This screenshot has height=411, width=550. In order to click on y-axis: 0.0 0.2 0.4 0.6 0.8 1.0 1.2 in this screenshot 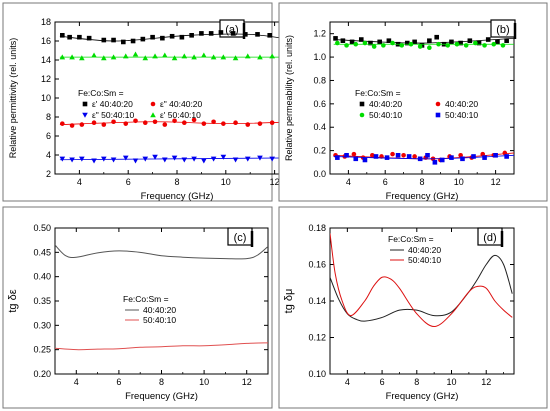, I will do `click(413, 104)`.